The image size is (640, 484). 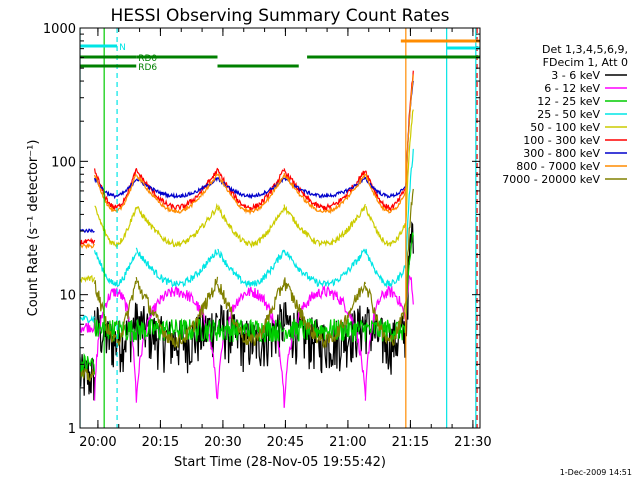 What do you see at coordinates (280, 462) in the screenshot?
I see `x-axis-label: Start Time (28-Nov-05 19:55:42)` at bounding box center [280, 462].